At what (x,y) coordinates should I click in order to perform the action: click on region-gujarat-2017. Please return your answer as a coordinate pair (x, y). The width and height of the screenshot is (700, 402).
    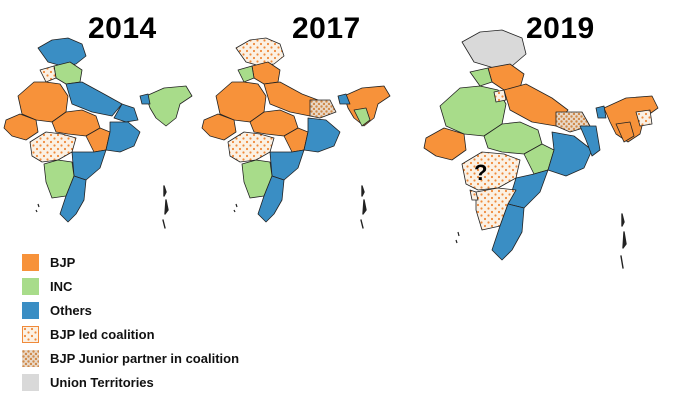
    Looking at the image, I should click on (219, 127).